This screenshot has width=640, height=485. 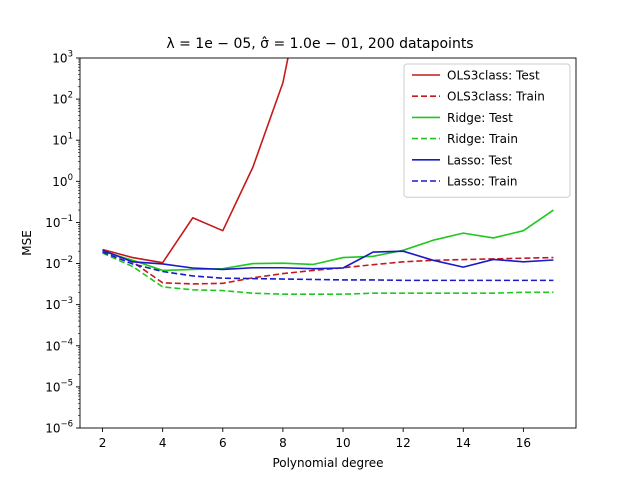 I want to click on legend-entry-label: Lasso: Test, so click(x=480, y=160).